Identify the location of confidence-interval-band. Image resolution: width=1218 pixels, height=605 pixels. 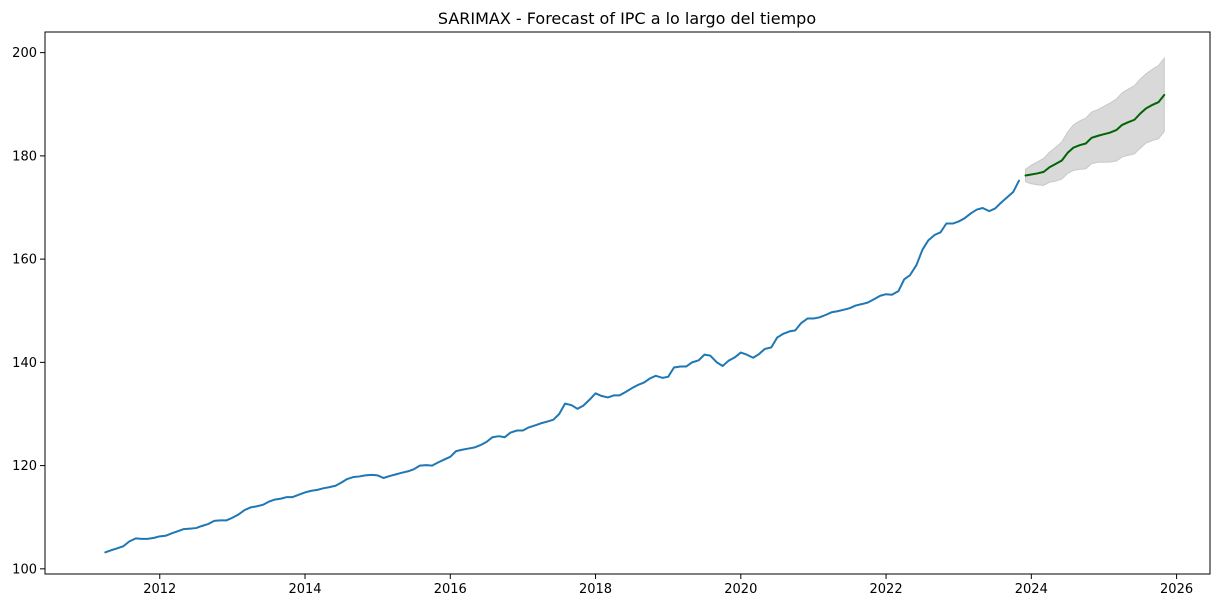
(1095, 121).